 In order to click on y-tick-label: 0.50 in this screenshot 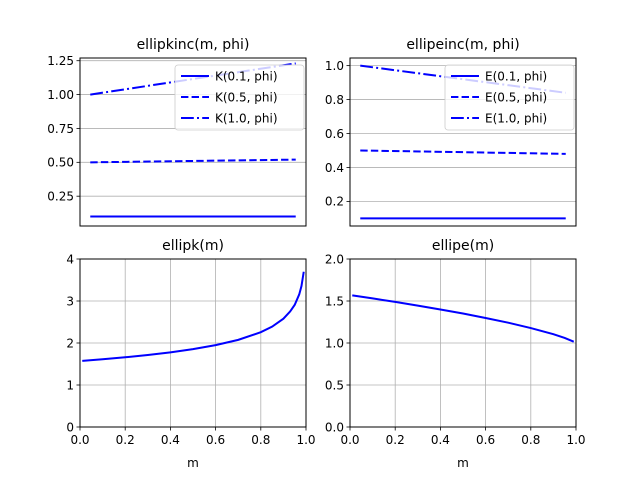, I will do `click(60, 163)`.